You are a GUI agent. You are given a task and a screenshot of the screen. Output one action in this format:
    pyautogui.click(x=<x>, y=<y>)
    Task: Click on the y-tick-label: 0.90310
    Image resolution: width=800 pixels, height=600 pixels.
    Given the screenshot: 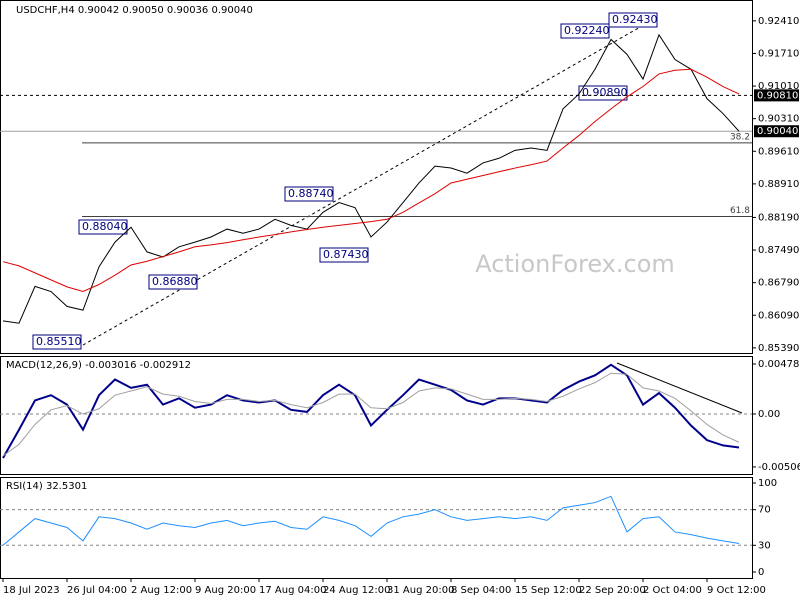 What is the action you would take?
    pyautogui.click(x=778, y=119)
    